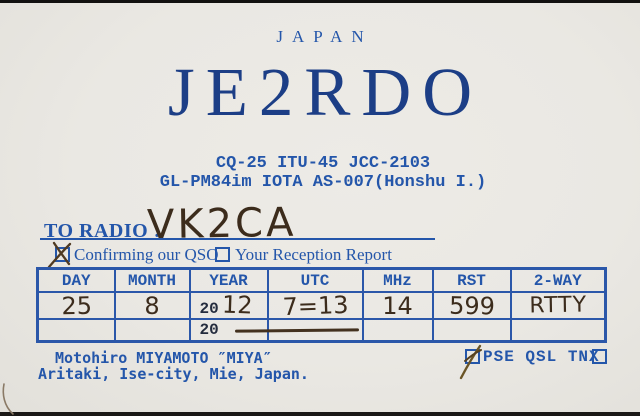 This screenshot has width=640, height=416. I want to click on handwritten-slash-mark, so click(470, 362).